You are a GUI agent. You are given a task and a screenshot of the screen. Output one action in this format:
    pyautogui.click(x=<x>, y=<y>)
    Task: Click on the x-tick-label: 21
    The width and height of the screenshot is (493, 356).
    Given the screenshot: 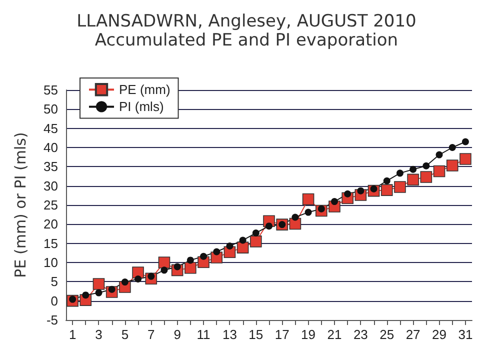 What is the action you would take?
    pyautogui.click(x=334, y=334)
    